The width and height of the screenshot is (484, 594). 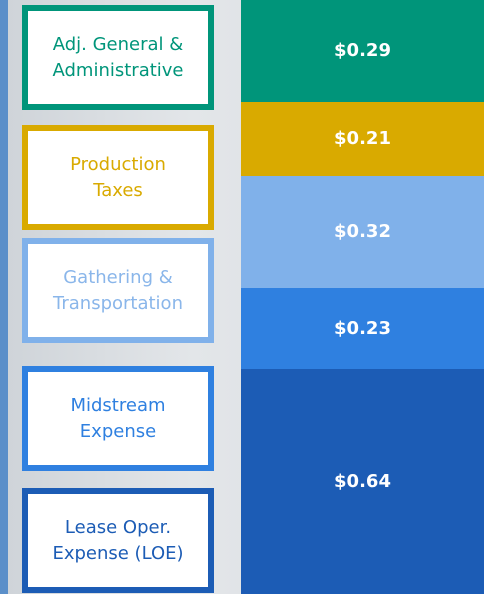 I want to click on category-label: Gathering & Transportation, so click(x=118, y=290).